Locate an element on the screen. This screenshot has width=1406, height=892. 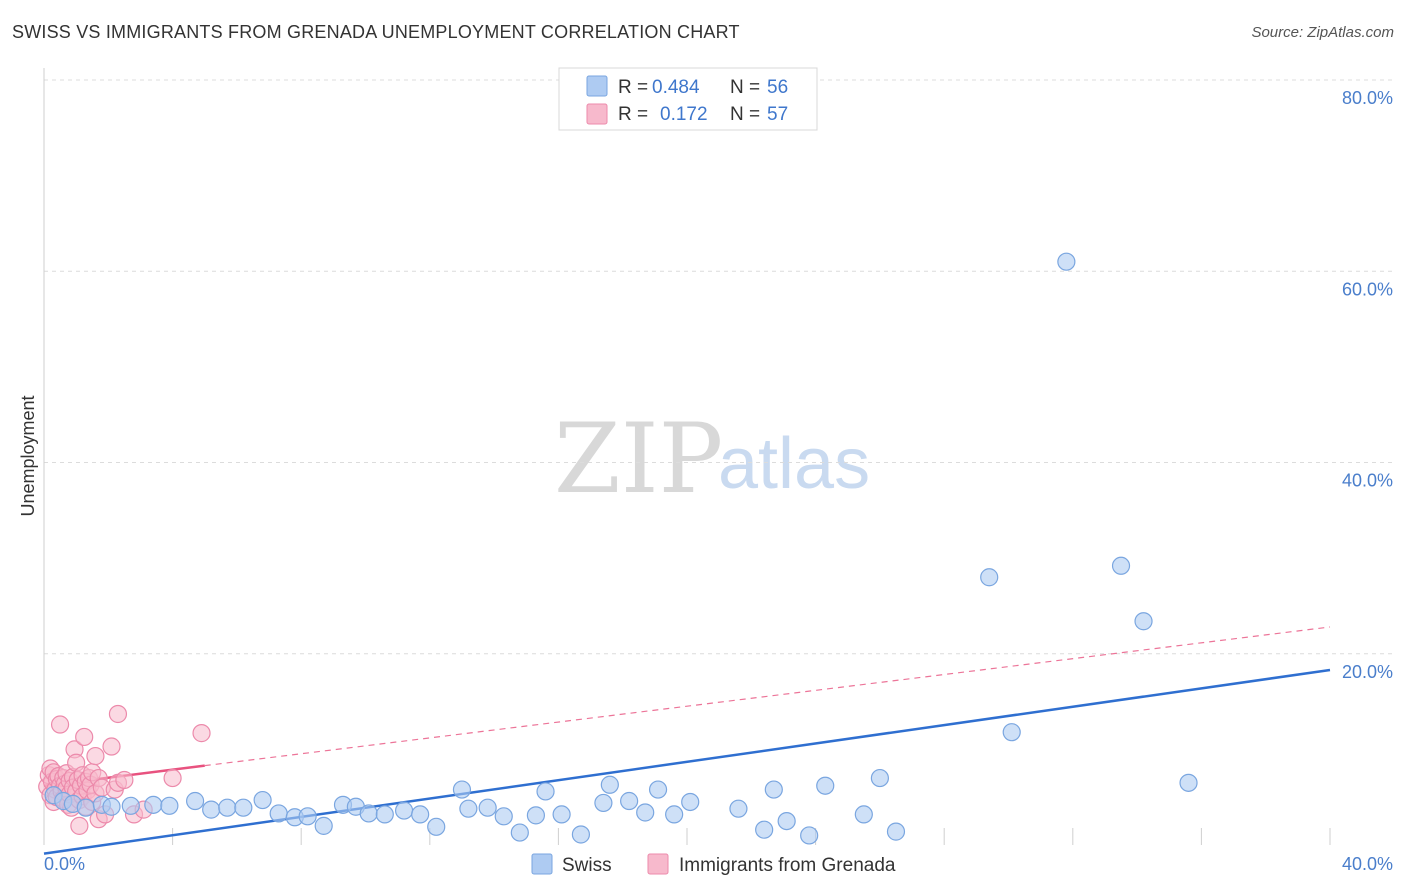
bottom-legend-swatch-grenada is located at coordinates (658, 864).